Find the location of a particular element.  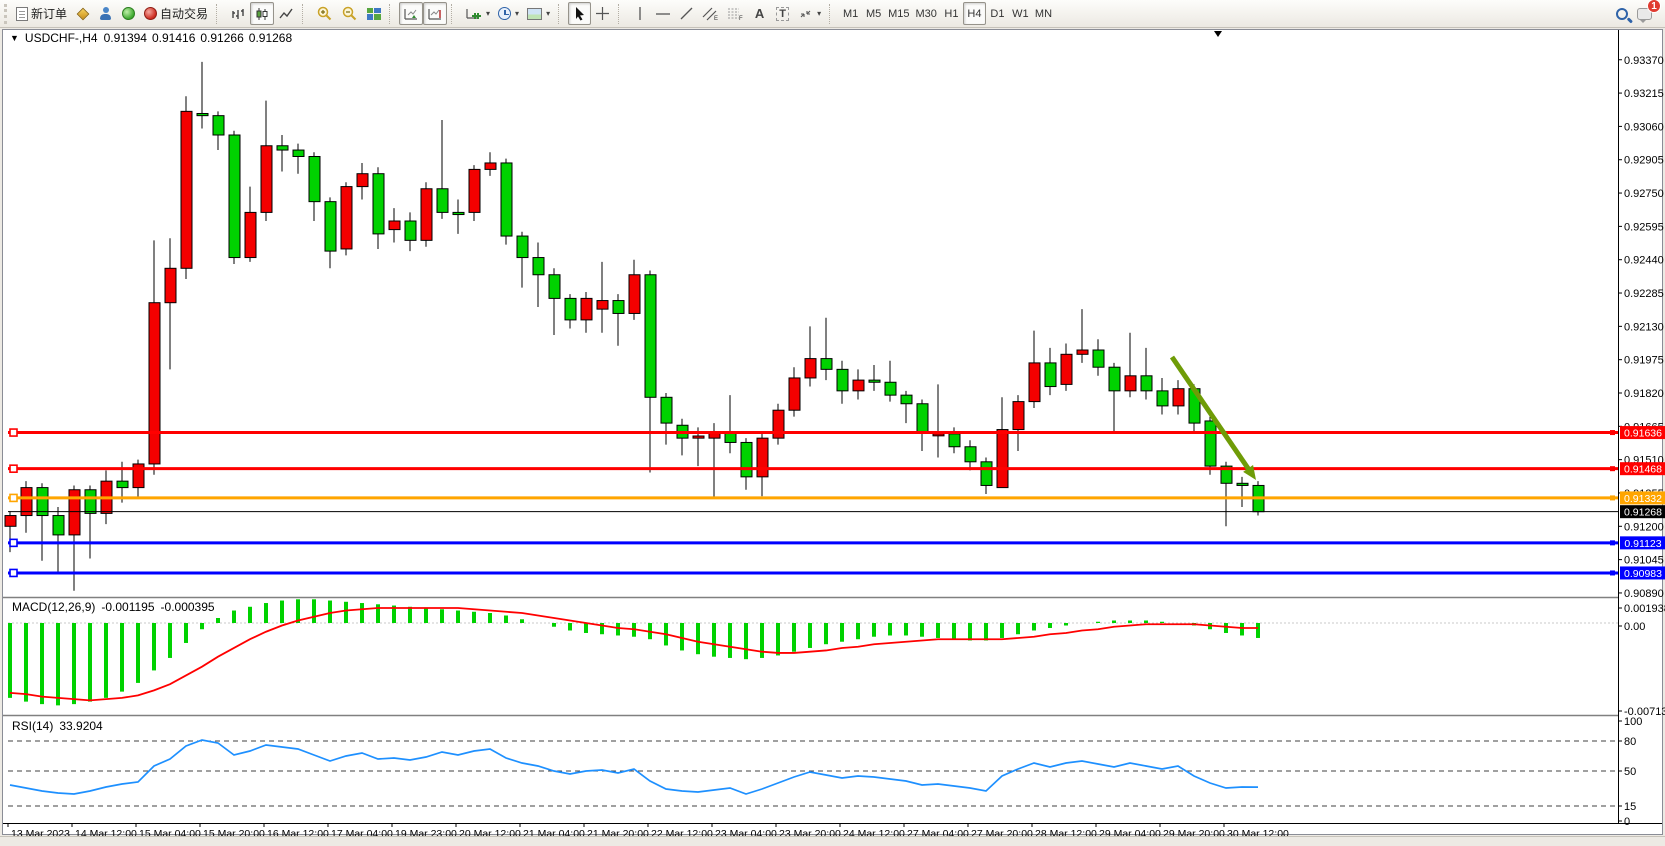

auto-scroll-button is located at coordinates (411, 13).